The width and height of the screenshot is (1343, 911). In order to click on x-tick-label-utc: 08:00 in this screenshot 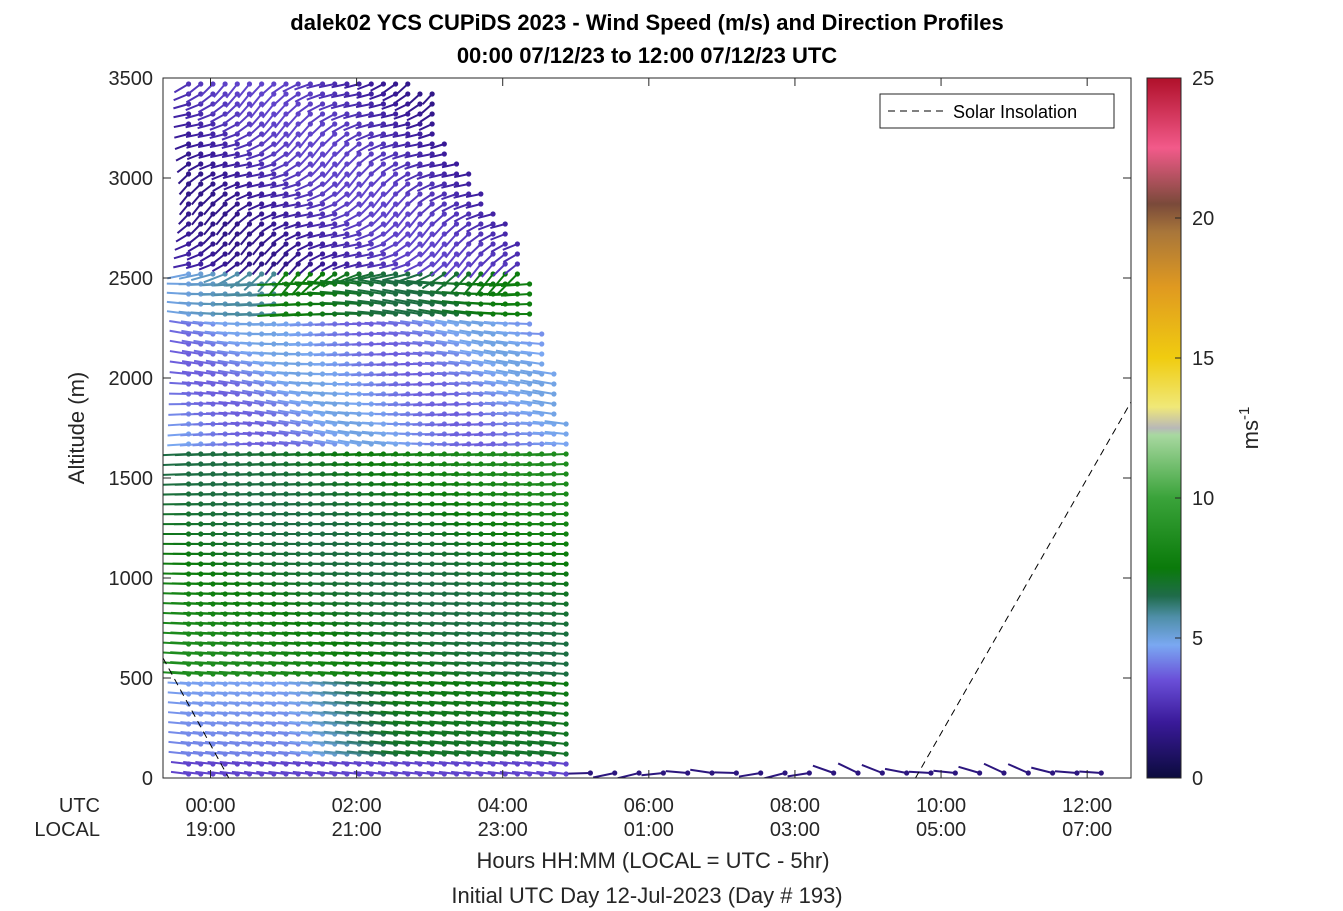, I will do `click(795, 806)`.